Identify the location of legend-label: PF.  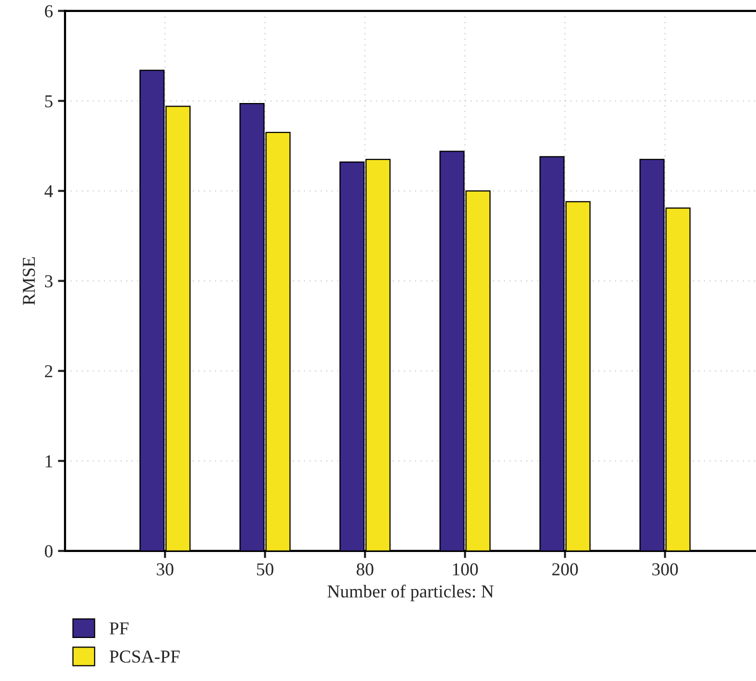
(119, 628).